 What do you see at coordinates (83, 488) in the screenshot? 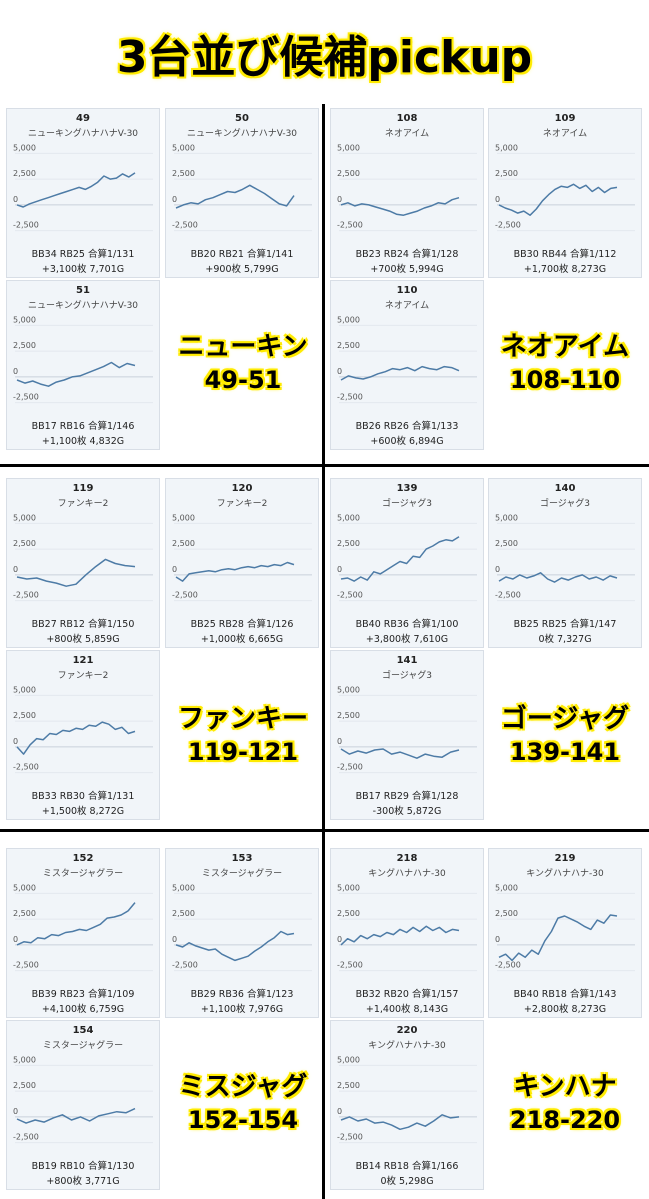
I see `machine-number: 119` at bounding box center [83, 488].